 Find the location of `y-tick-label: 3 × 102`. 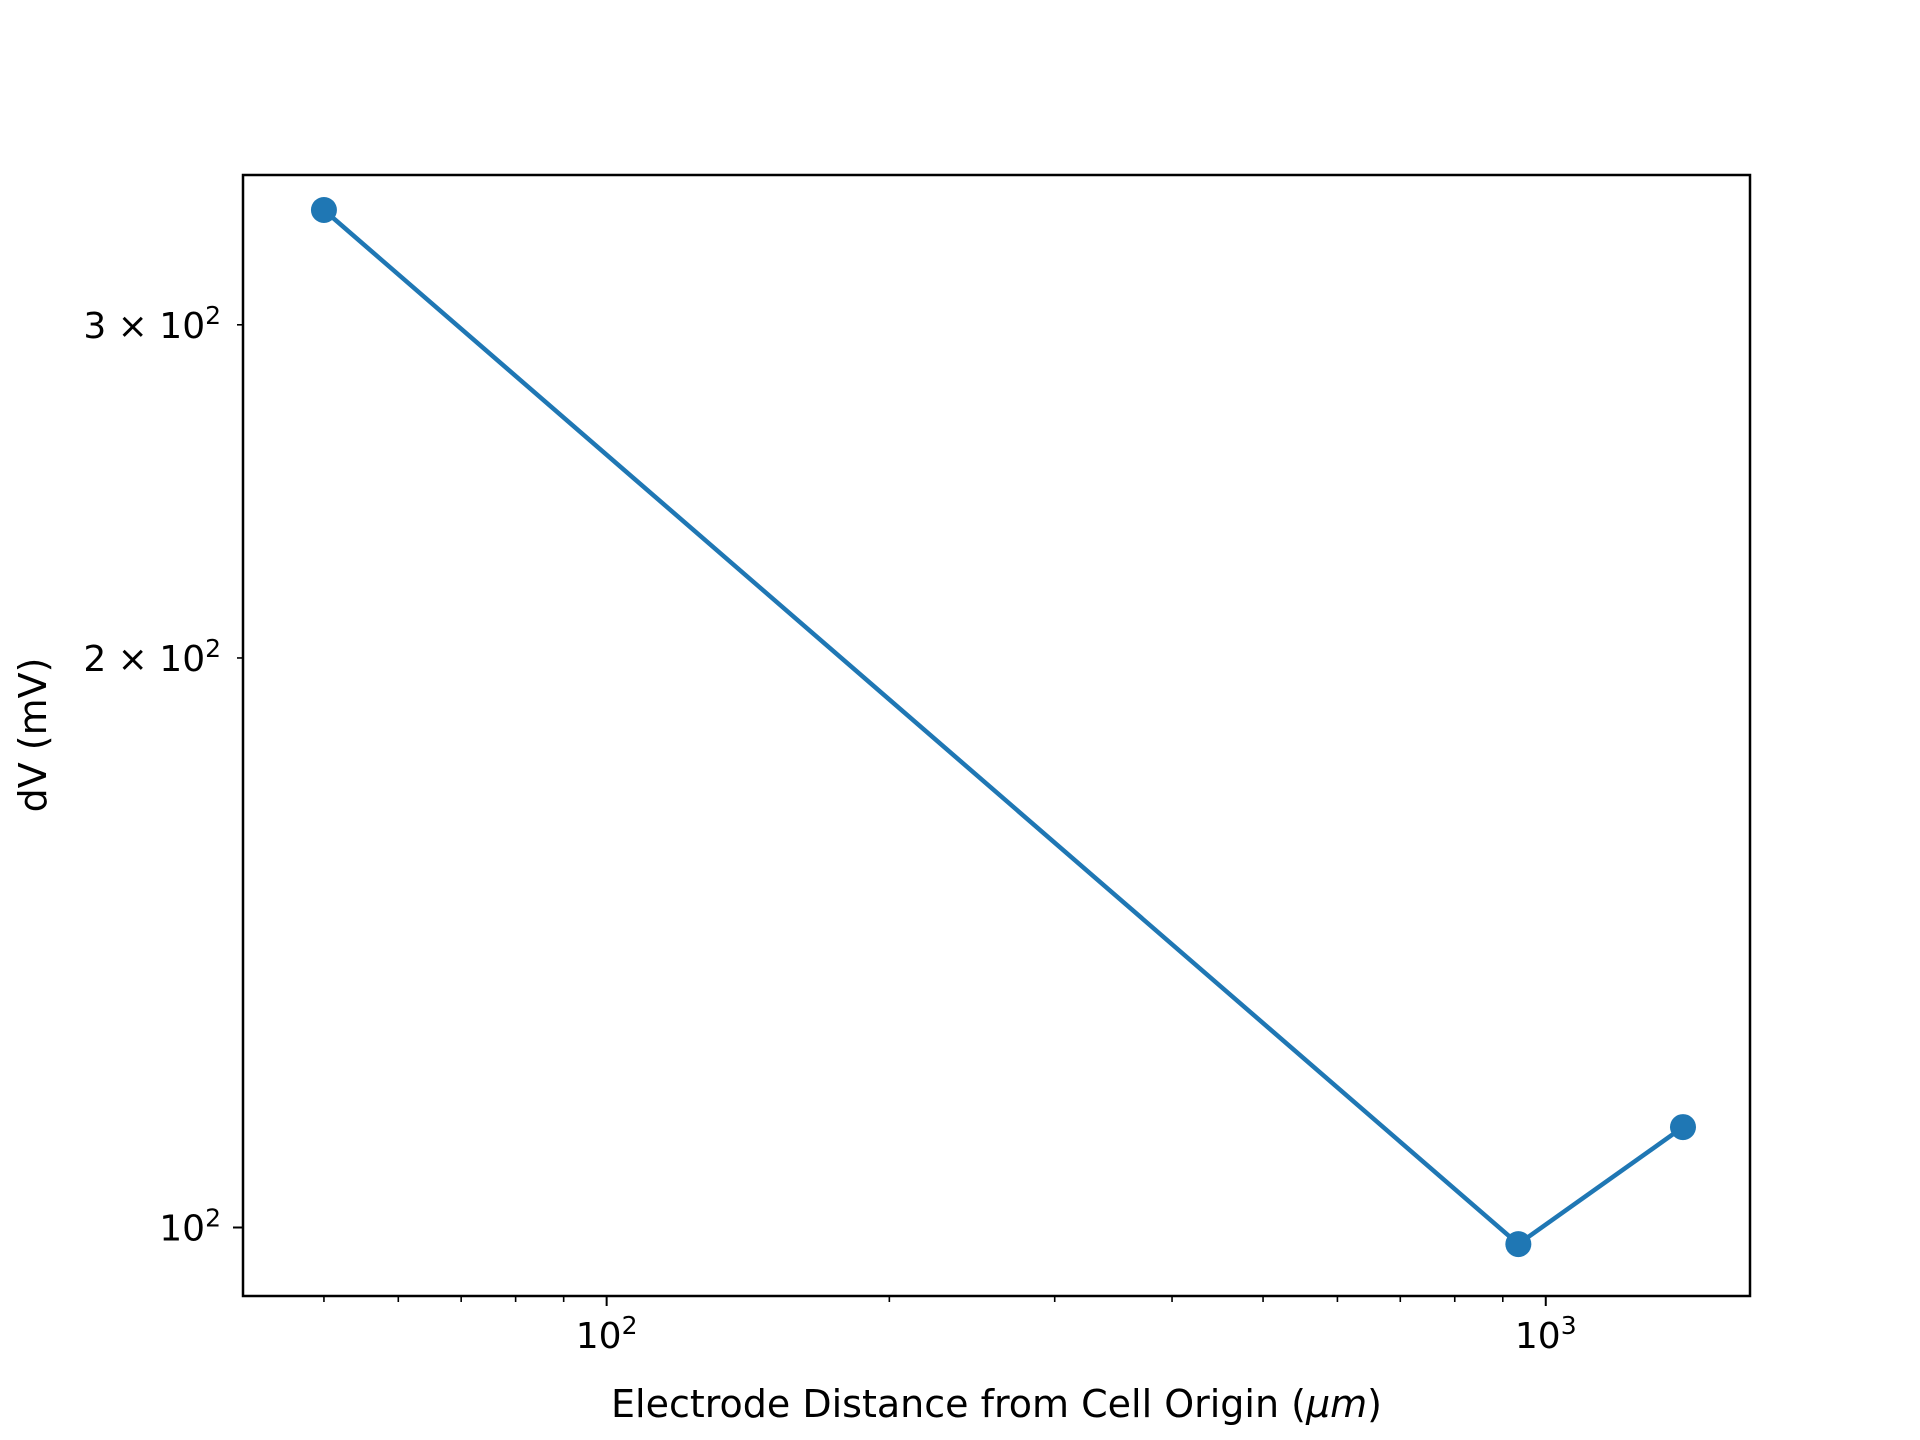

y-tick-label: 3 × 102 is located at coordinates (152, 324).